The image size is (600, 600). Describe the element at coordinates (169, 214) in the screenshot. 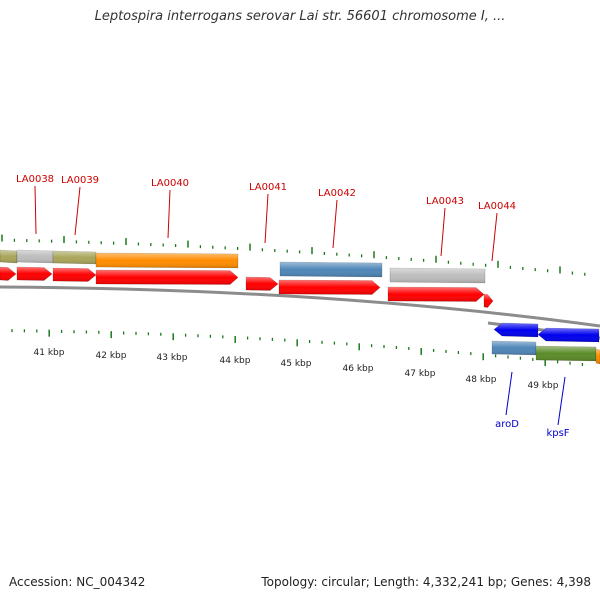

I see `leader-la0040` at that location.